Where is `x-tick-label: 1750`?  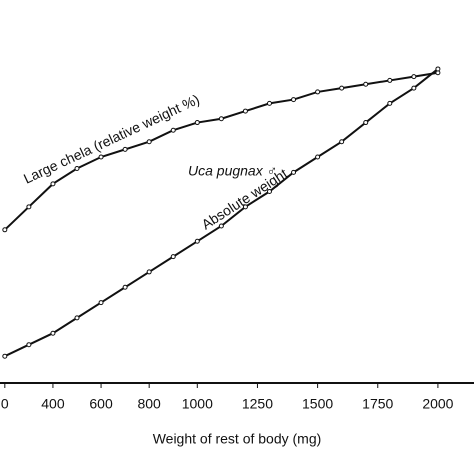 x-tick-label: 1750 is located at coordinates (377, 404).